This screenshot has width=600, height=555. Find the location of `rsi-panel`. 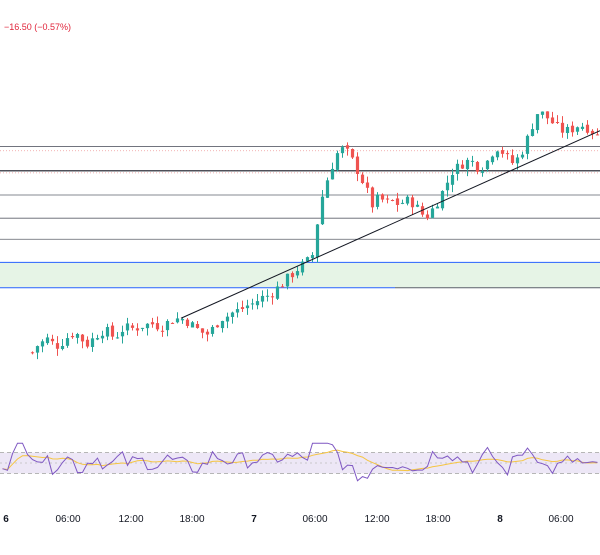

rsi-panel is located at coordinates (300, 462).